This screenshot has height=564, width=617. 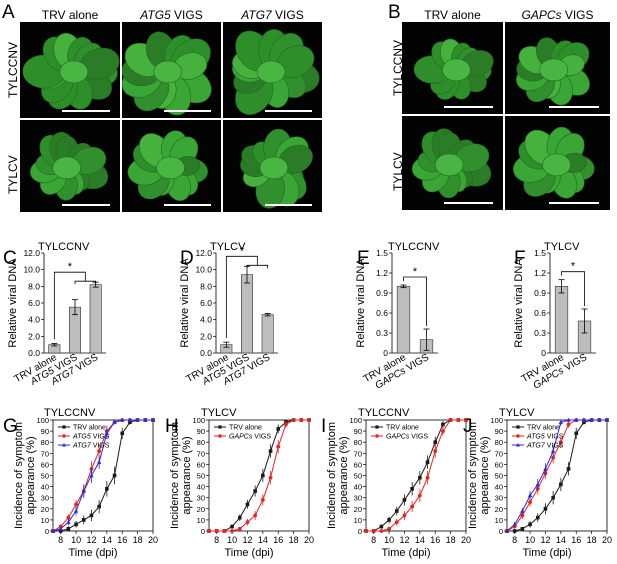 I want to click on y-tick-label: 40, so click(x=45, y=487).